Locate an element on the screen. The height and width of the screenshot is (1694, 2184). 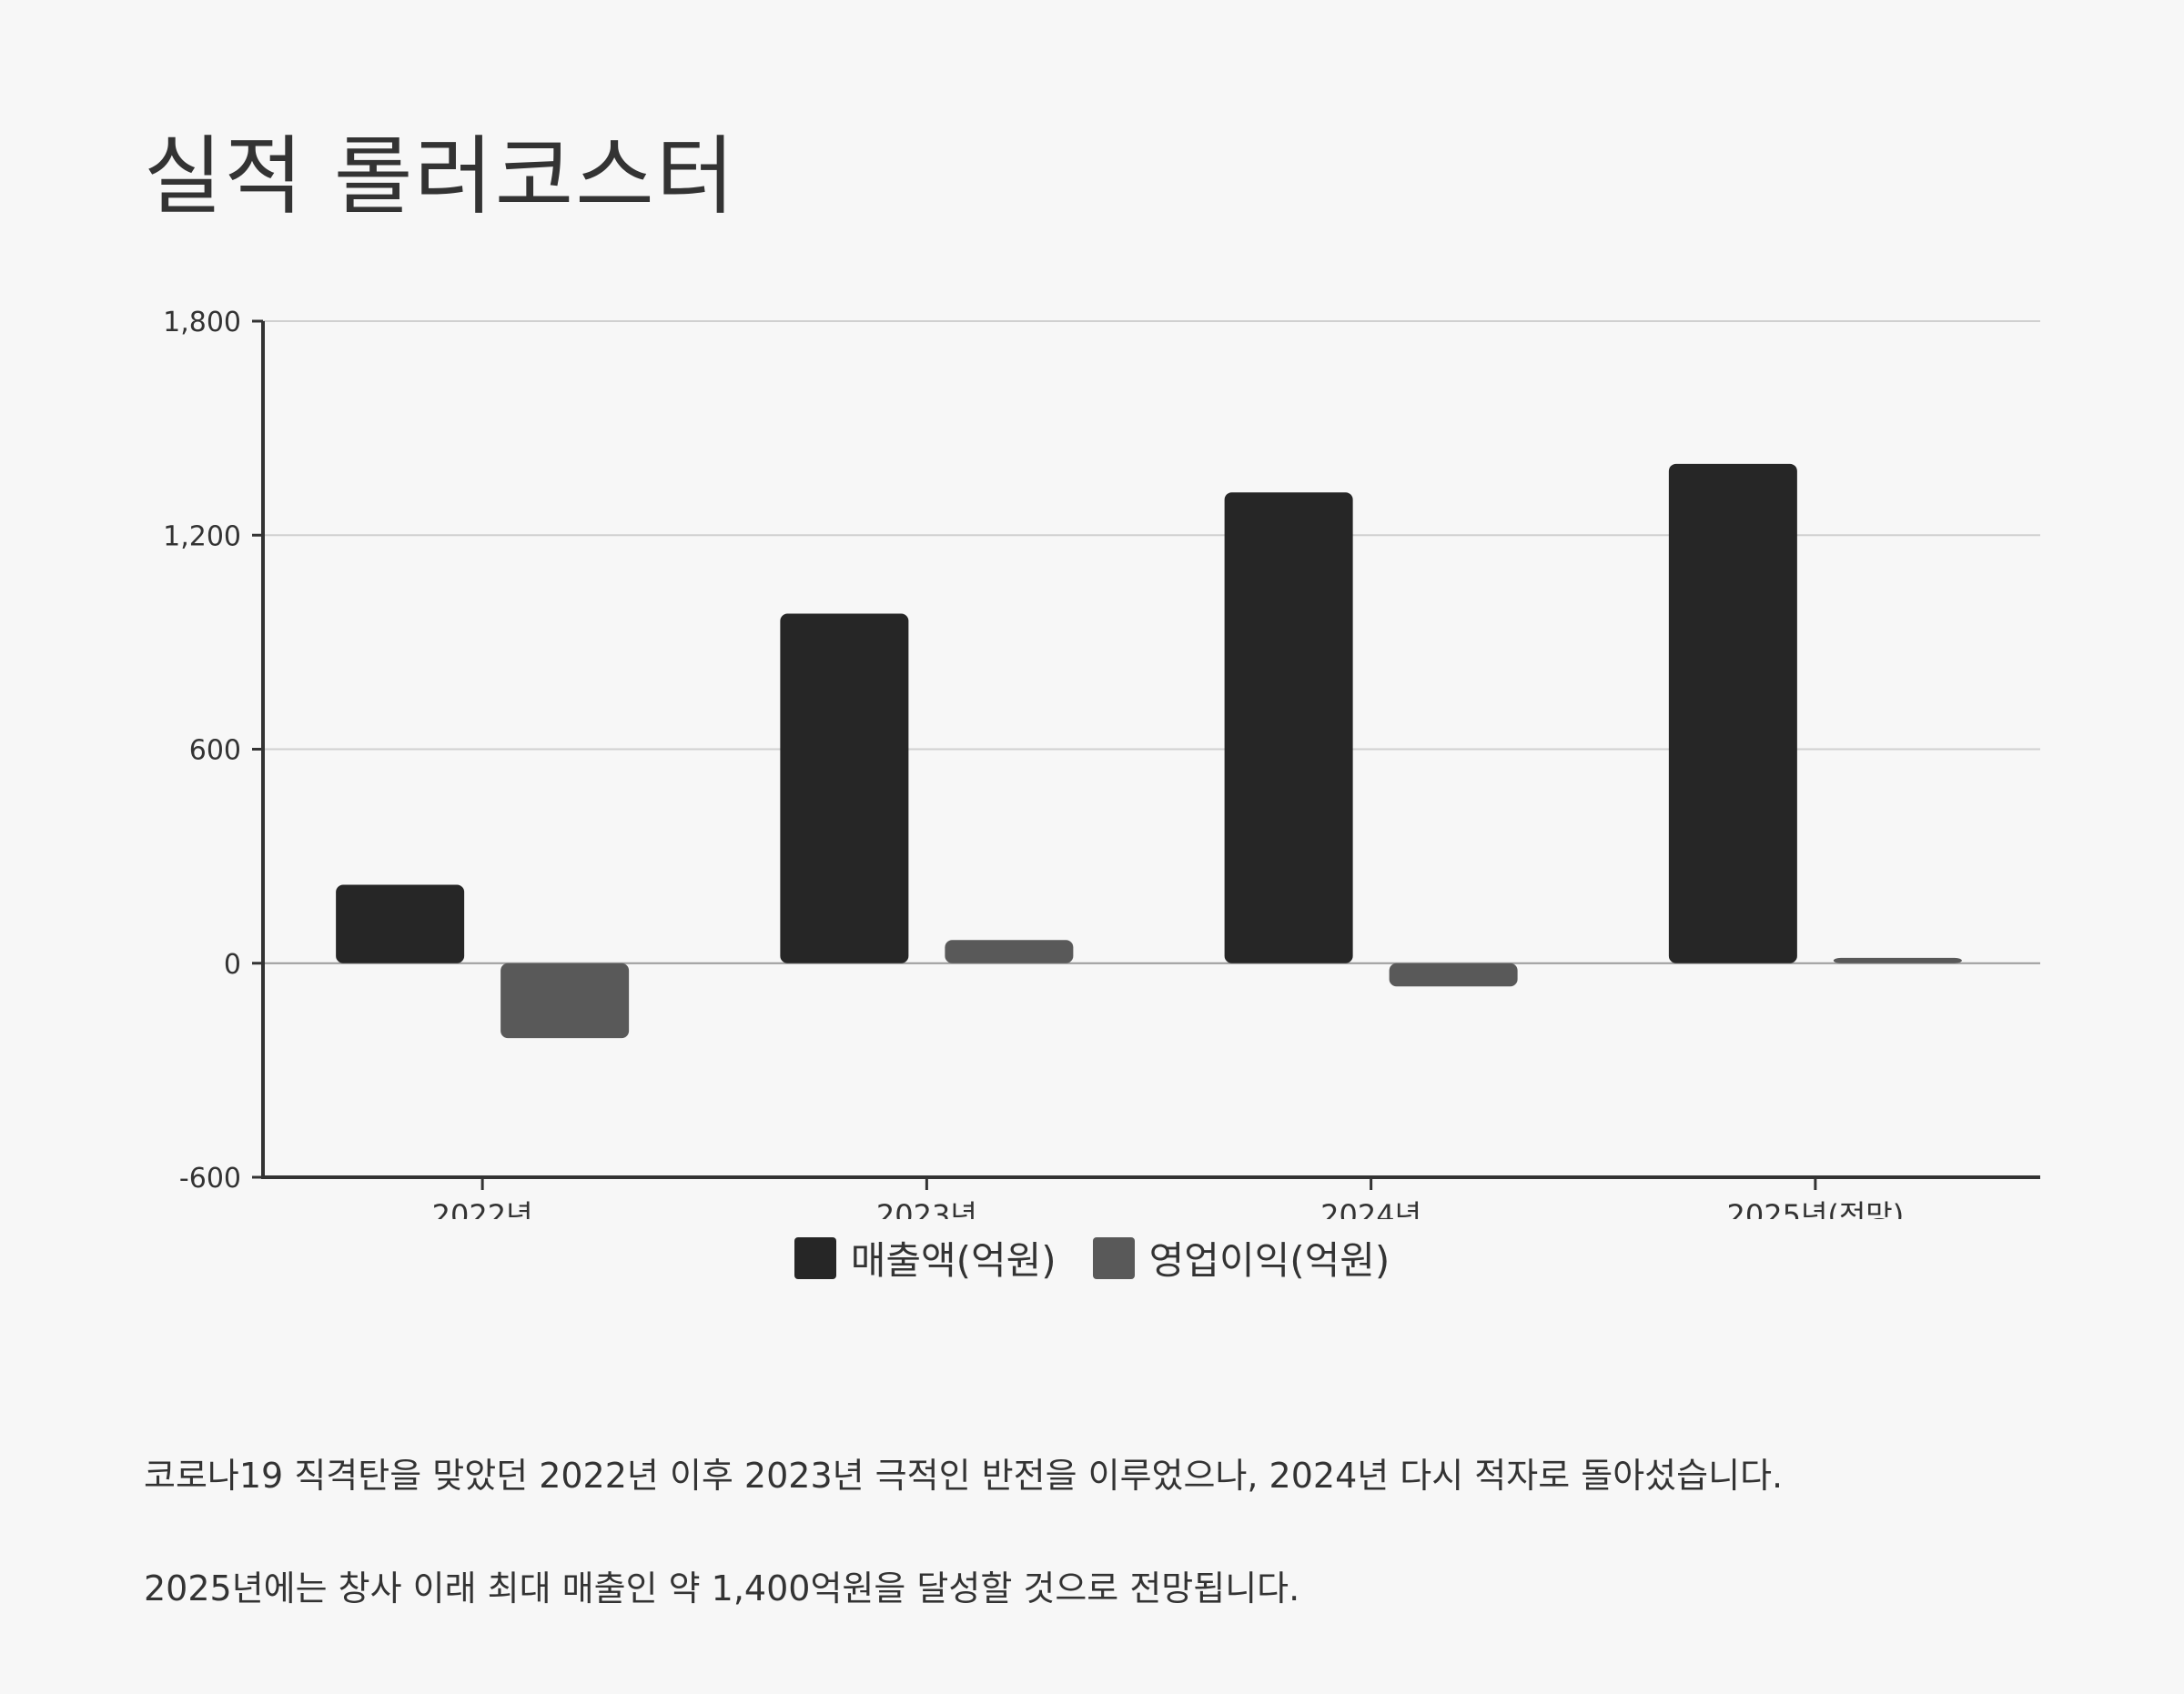
page-title: 실적 롤러코스터 is located at coordinates (441, 177).